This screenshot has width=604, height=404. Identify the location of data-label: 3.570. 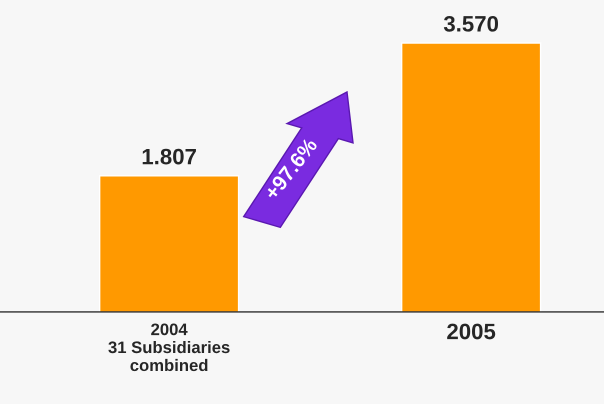
(471, 24).